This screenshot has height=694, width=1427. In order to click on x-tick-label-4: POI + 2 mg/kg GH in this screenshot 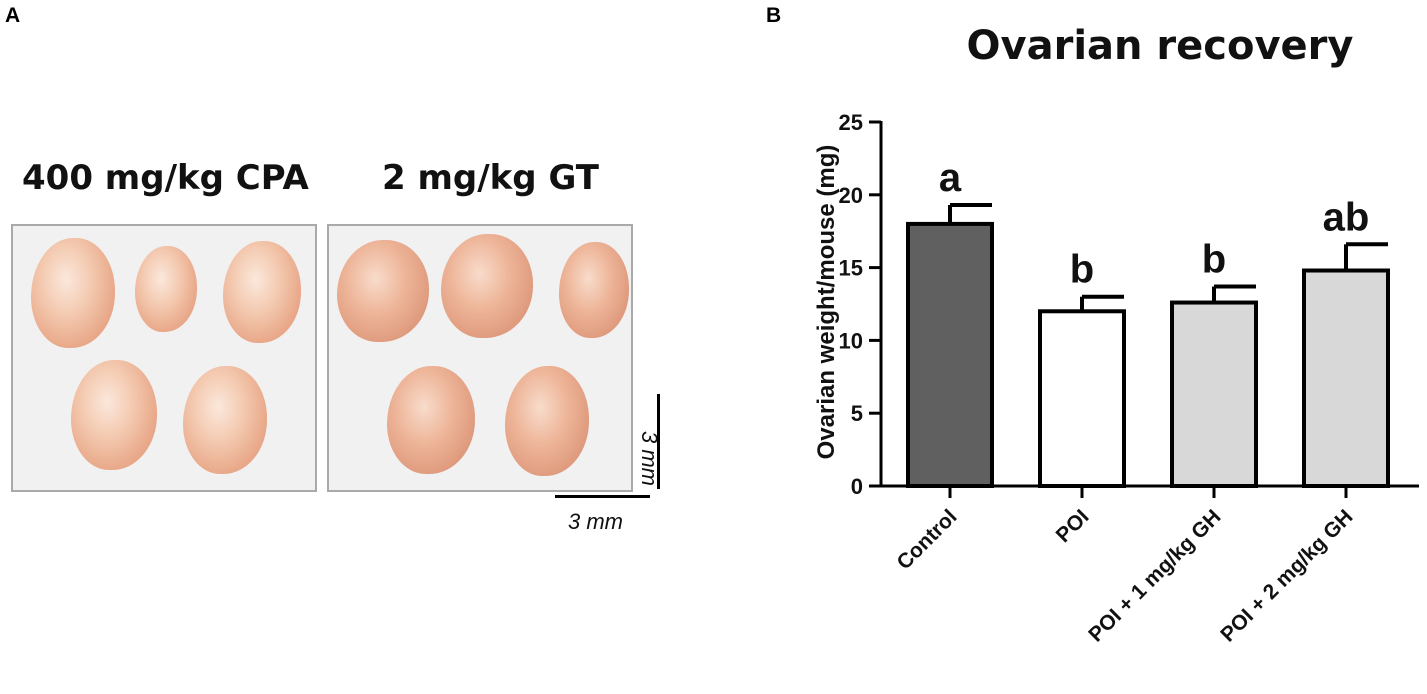, I will do `click(1286, 575)`.